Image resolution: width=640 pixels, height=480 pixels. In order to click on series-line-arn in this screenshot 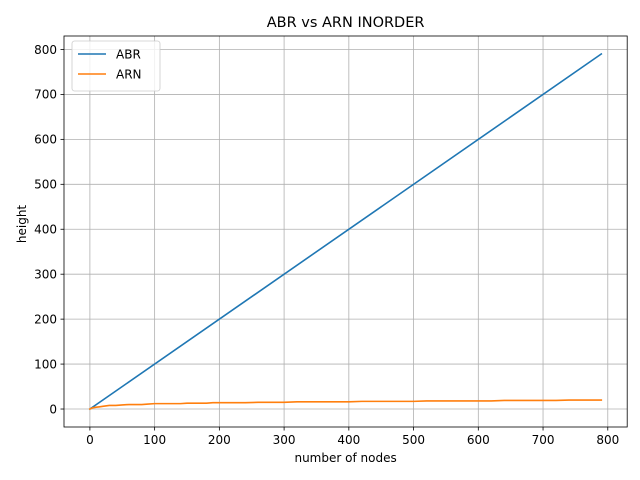, I will do `click(345, 405)`.